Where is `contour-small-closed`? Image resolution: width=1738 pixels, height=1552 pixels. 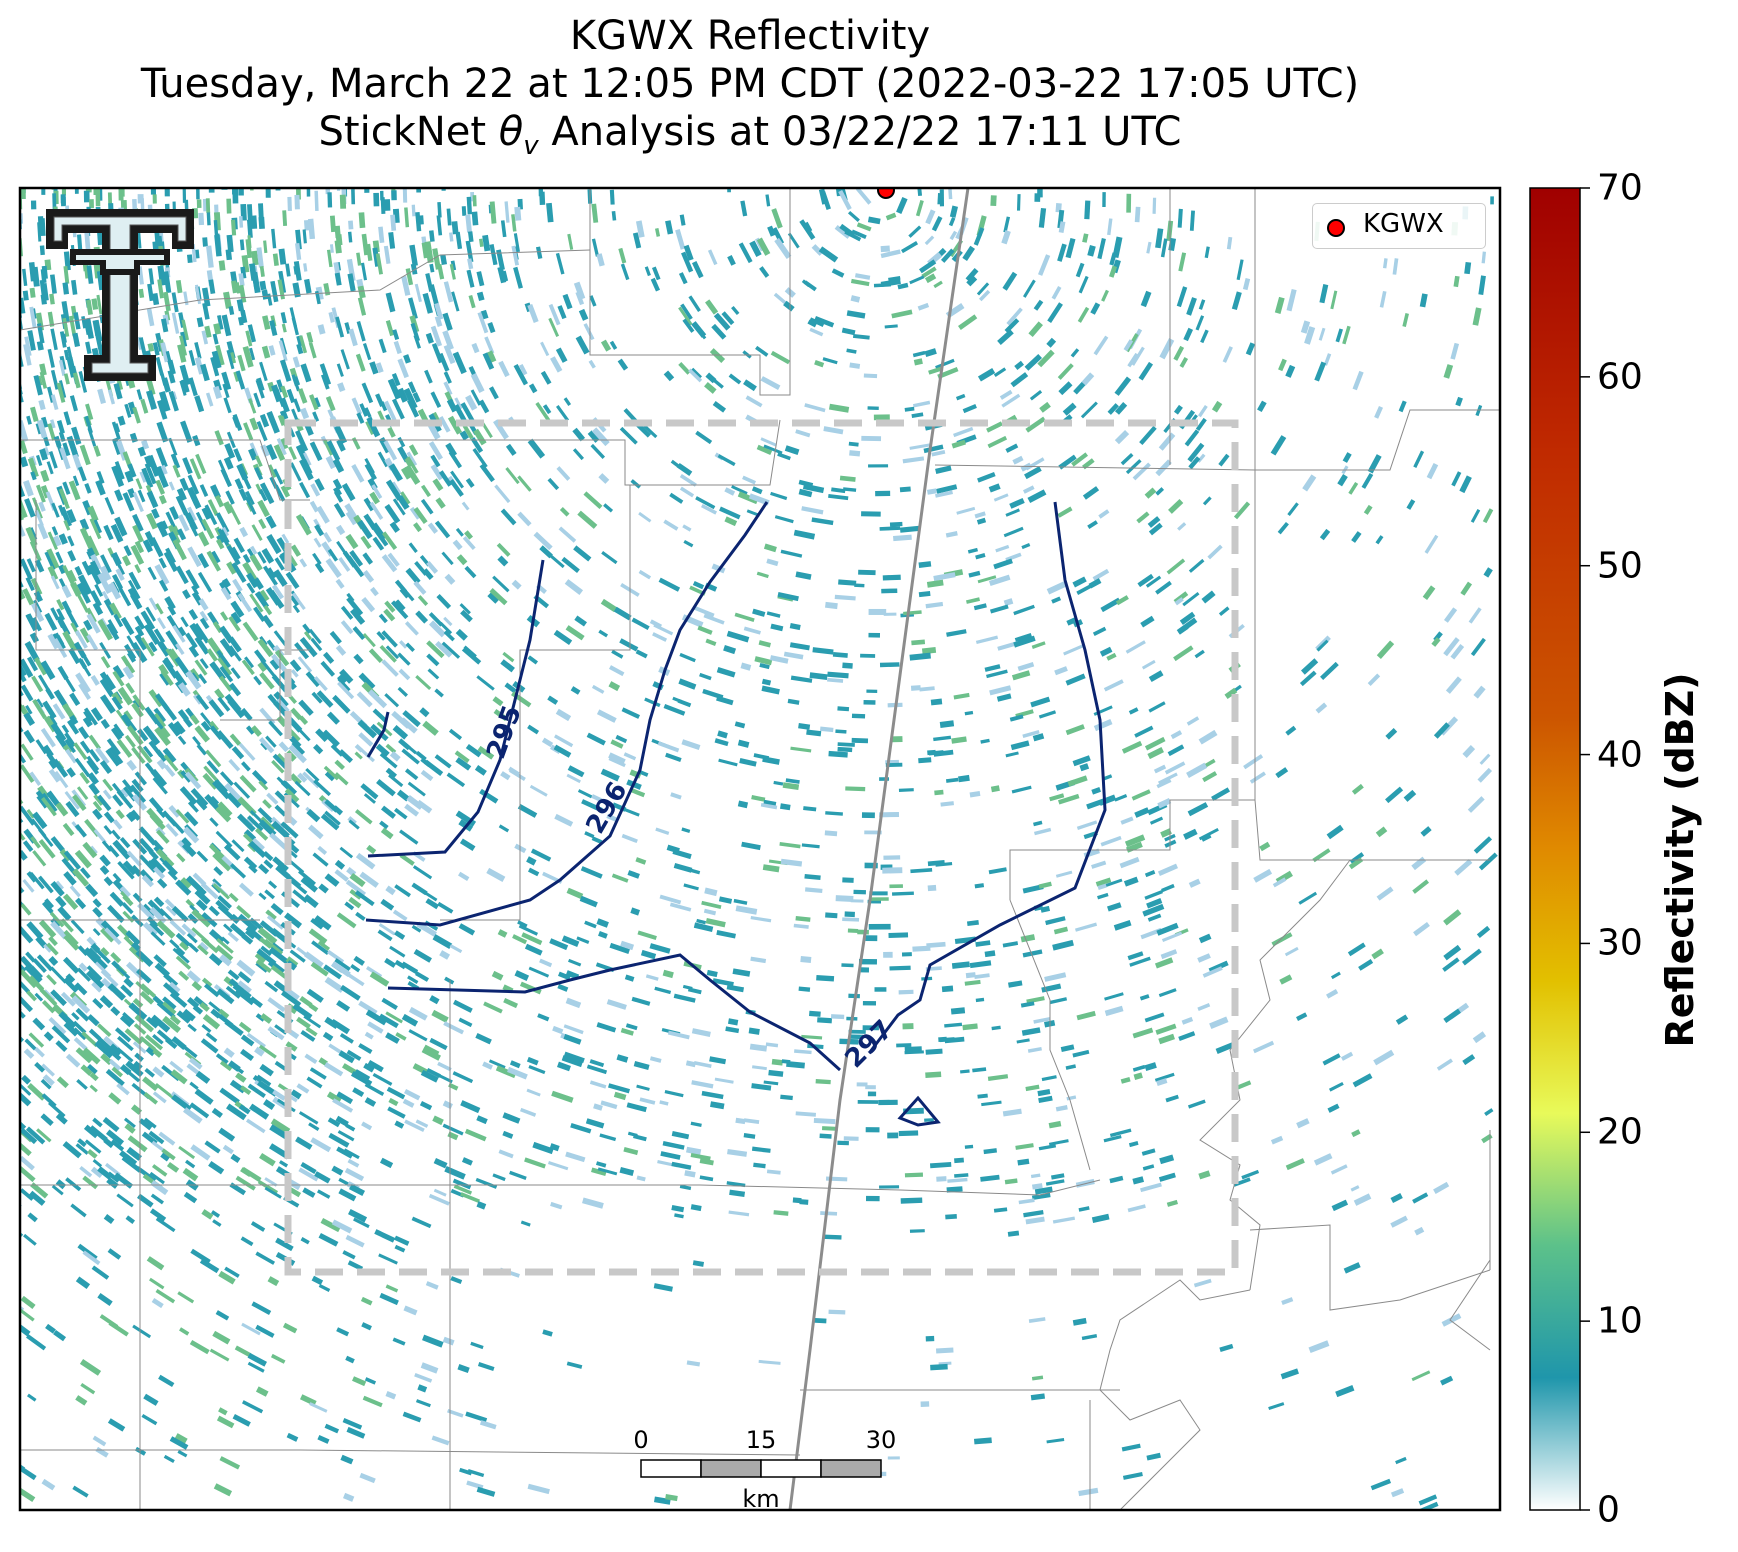 contour-small-closed is located at coordinates (919, 1111).